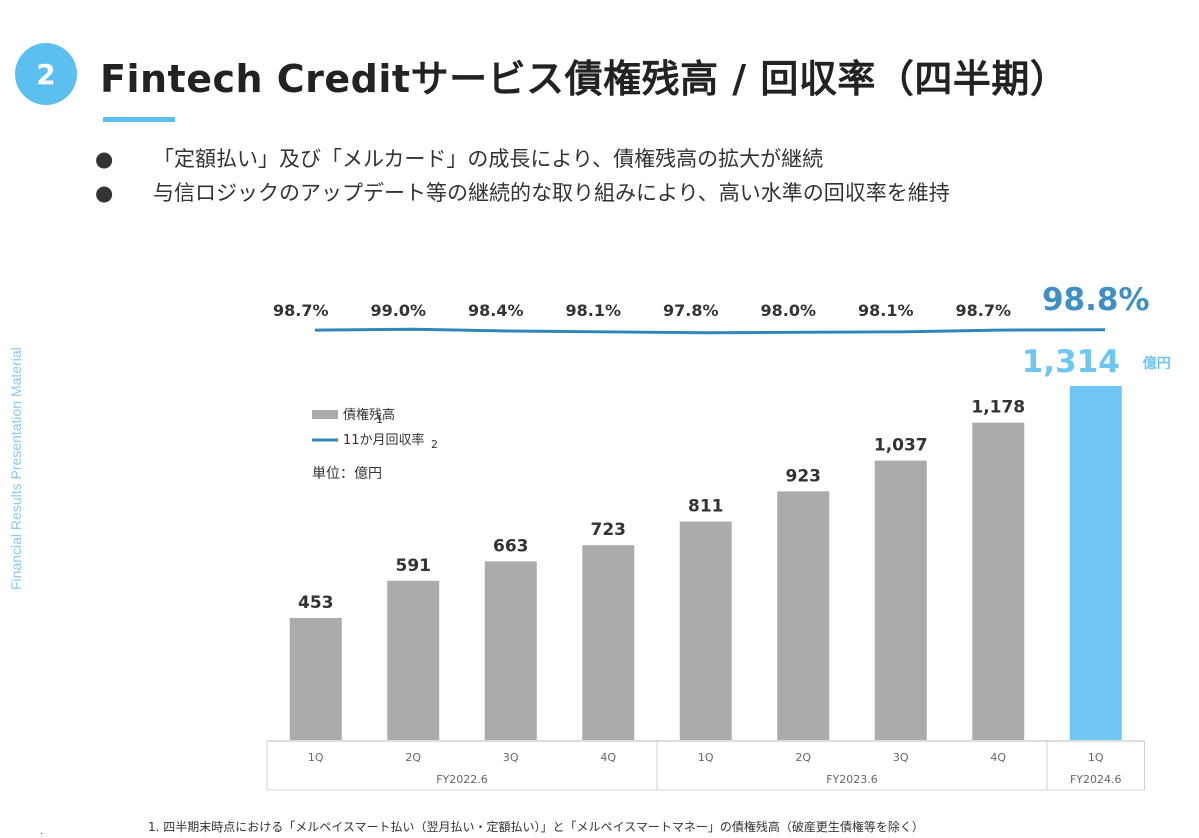 Image resolution: width=1199 pixels, height=838 pixels. Describe the element at coordinates (414, 566) in the screenshot. I see `bar-value-label: 591` at that location.